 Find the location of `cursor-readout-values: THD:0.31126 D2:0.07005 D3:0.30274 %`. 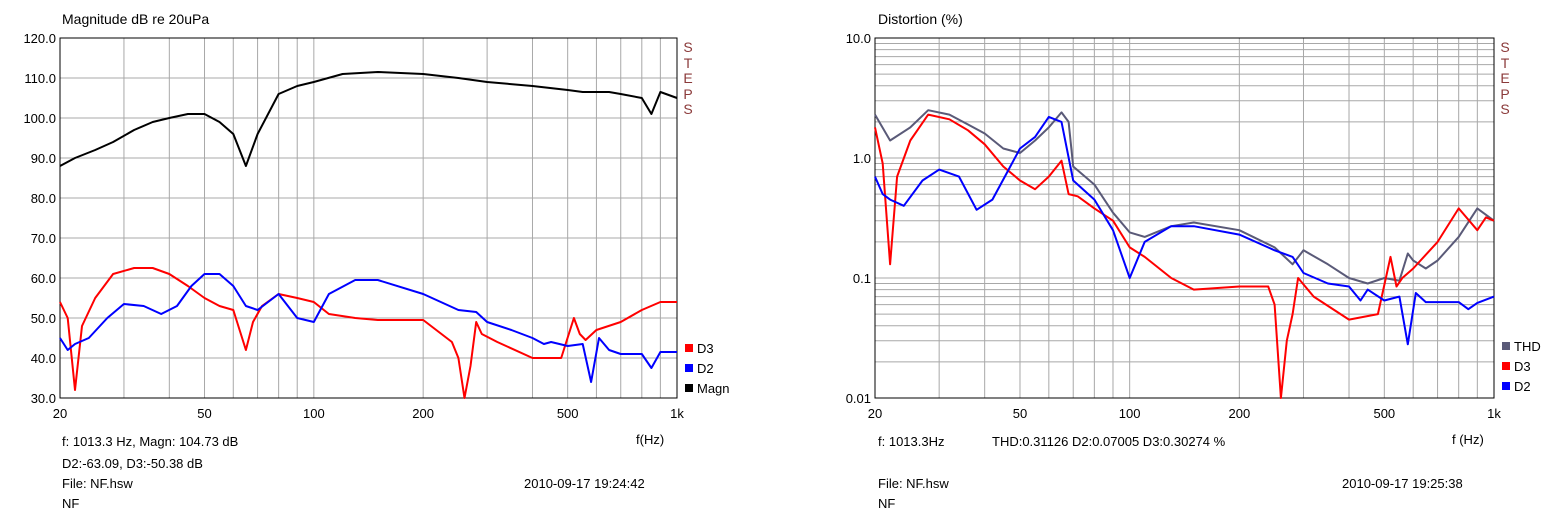

cursor-readout-values: THD:0.31126 D2:0.07005 D3:0.30274 % is located at coordinates (1109, 441).